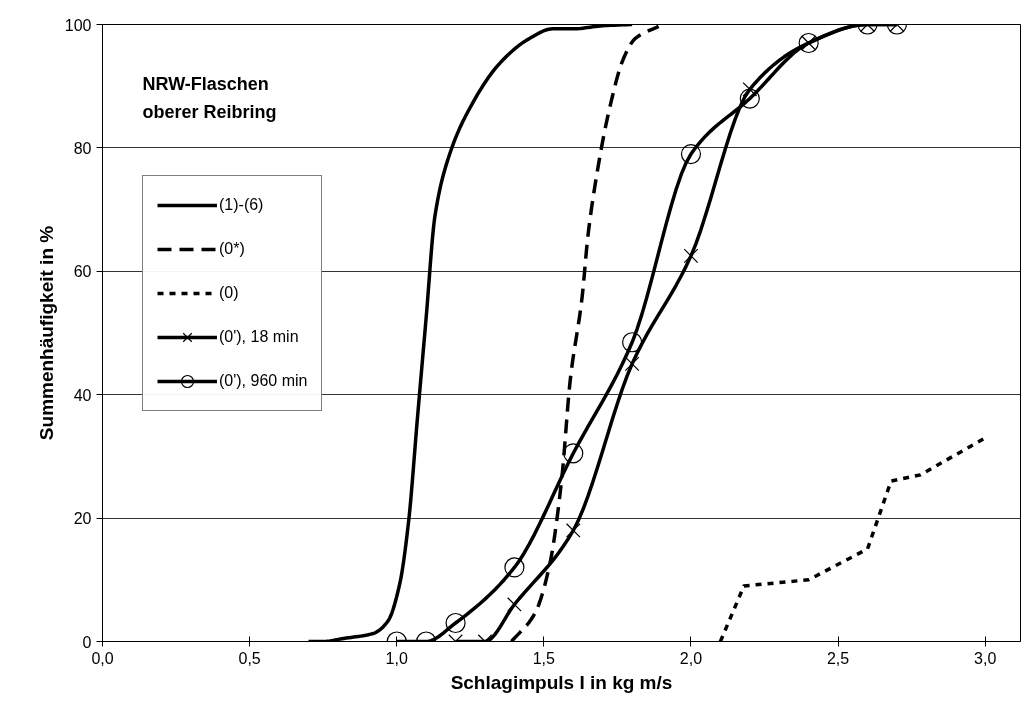  What do you see at coordinates (263, 381) in the screenshot?
I see `legend-label: (0'), 960 min` at bounding box center [263, 381].